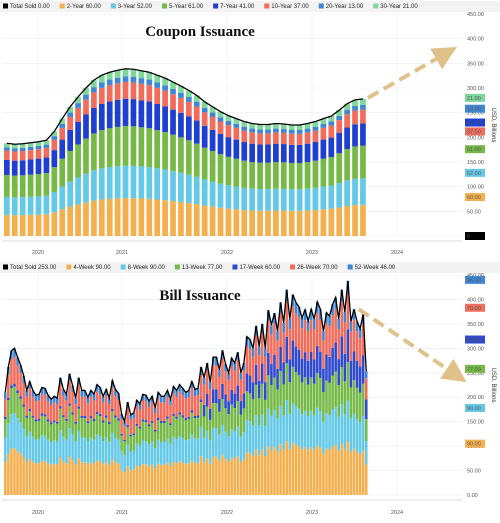  What do you see at coordinates (475, 423) in the screenshot?
I see `y-tick-label: 150.00` at bounding box center [475, 423].